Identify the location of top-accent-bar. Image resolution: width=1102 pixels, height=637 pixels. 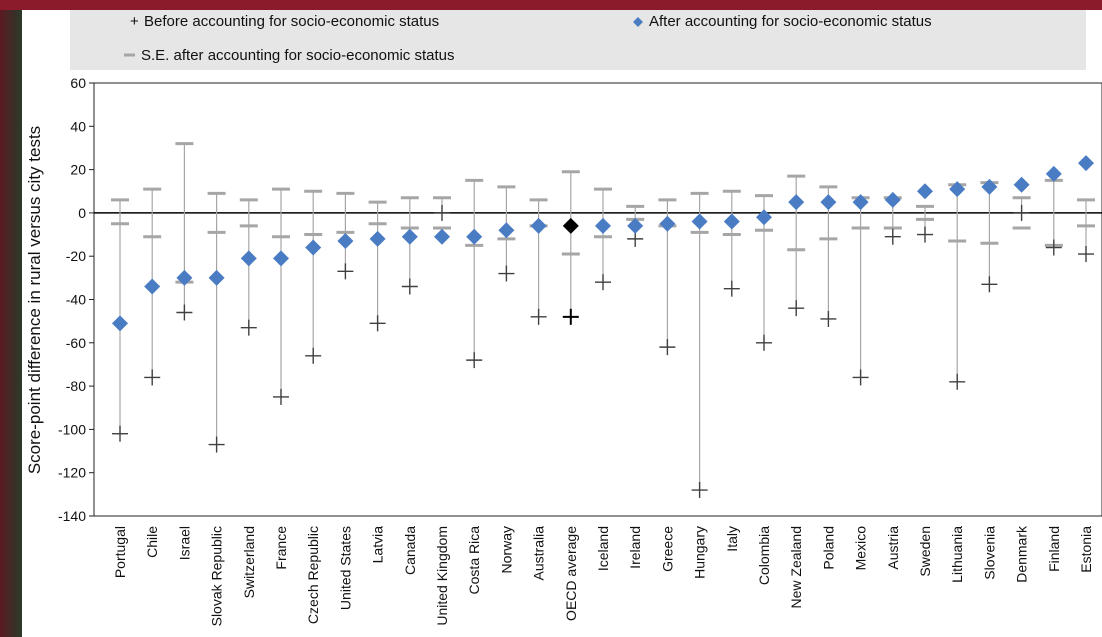
(551, 5).